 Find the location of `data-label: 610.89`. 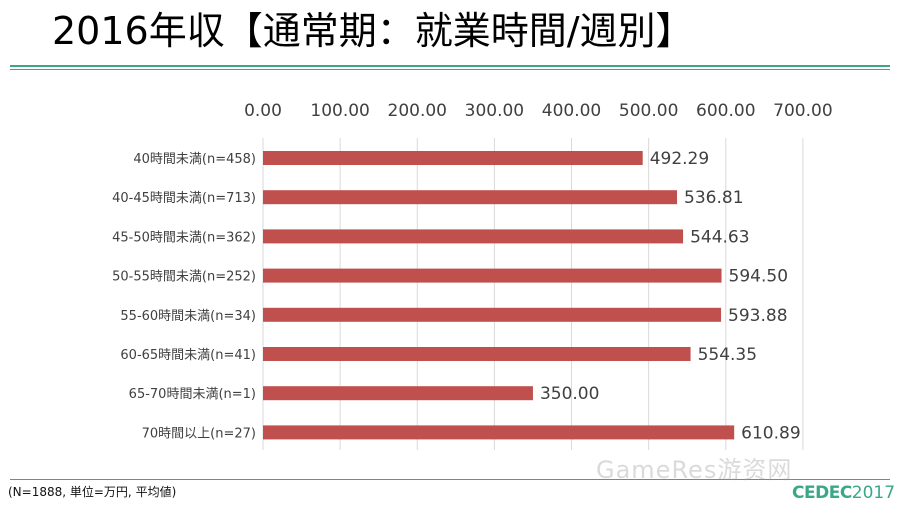

data-label: 610.89 is located at coordinates (770, 433).